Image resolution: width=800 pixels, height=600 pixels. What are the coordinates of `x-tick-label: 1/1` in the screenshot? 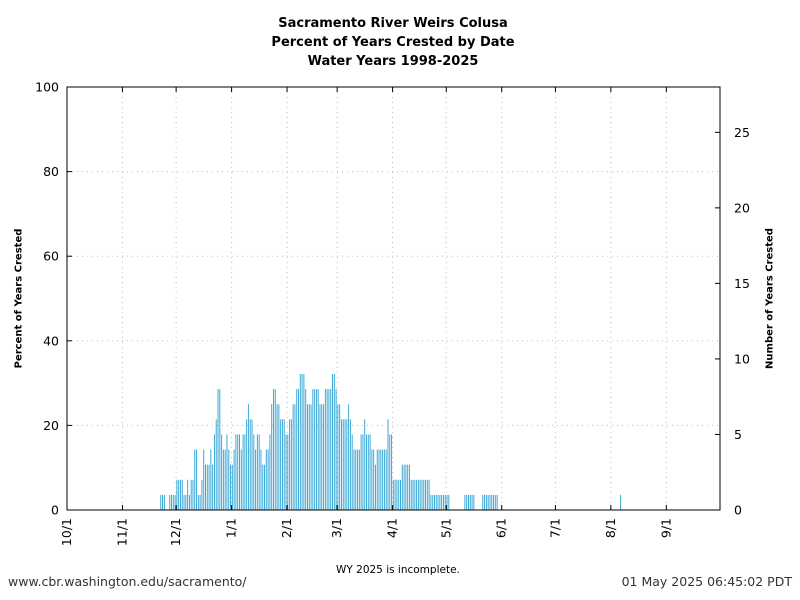 It's located at (231, 528).